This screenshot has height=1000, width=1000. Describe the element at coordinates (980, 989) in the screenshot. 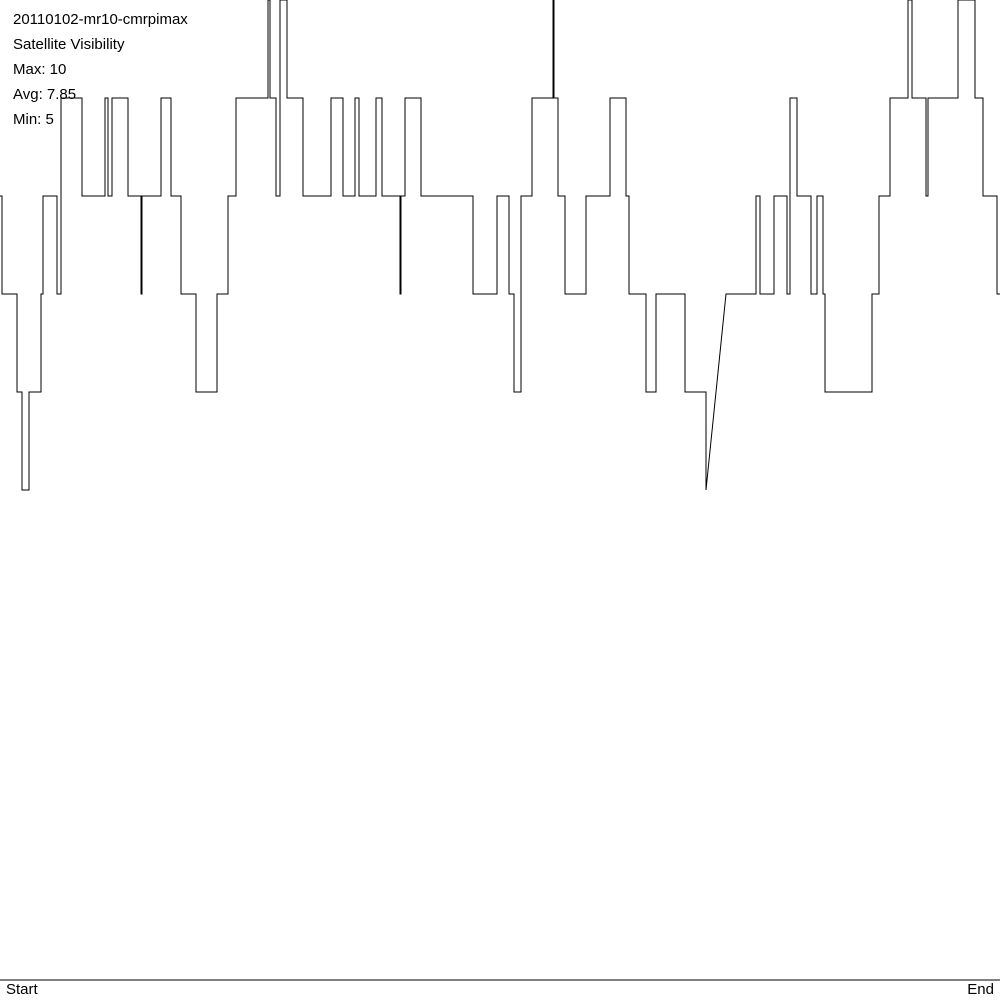

I see `end-label: End` at that location.